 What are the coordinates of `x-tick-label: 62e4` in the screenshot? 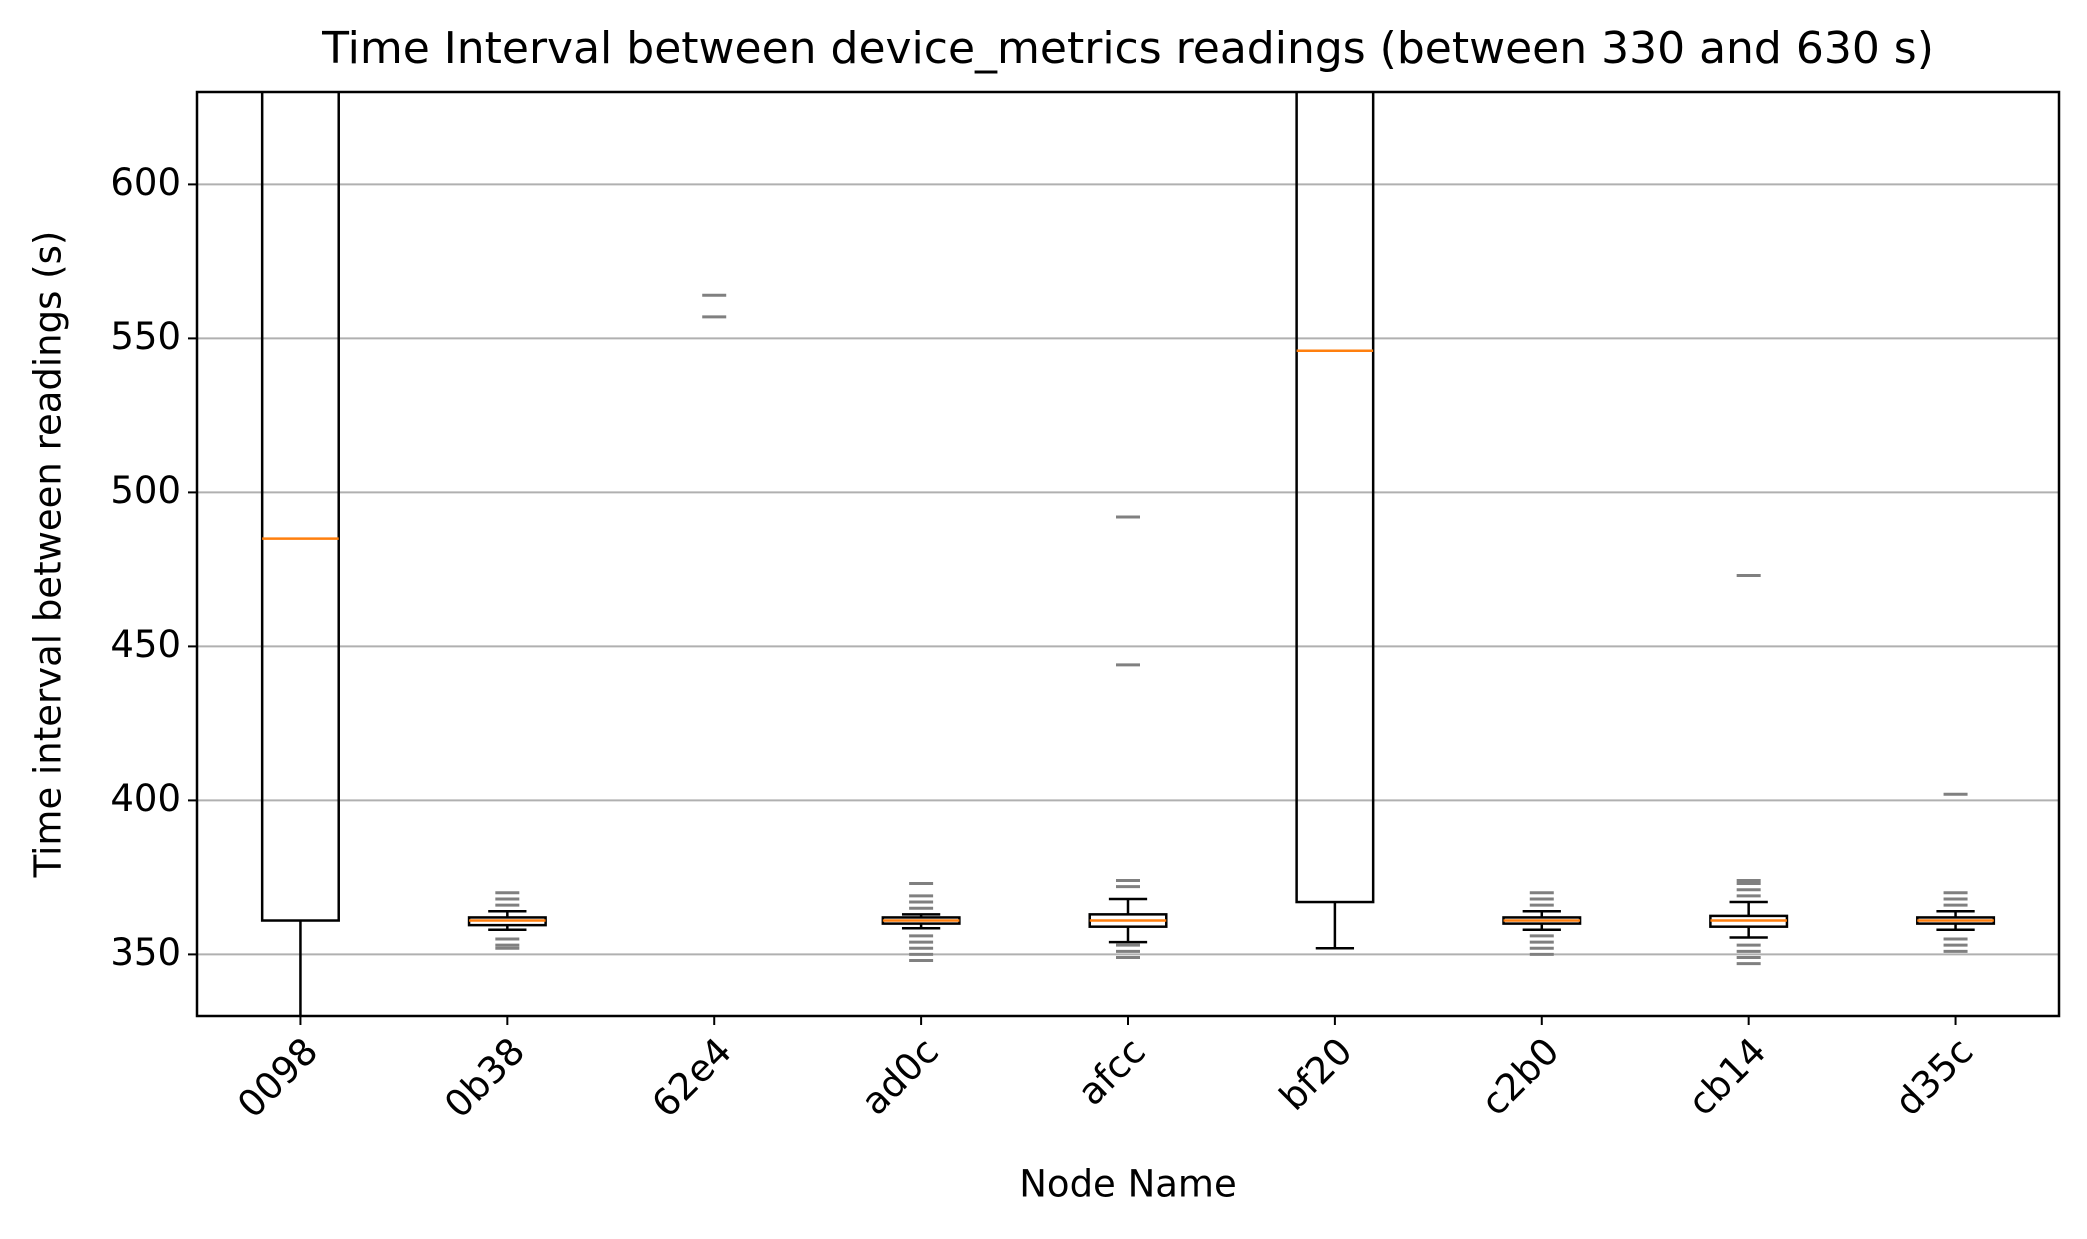 It's located at (692, 1077).